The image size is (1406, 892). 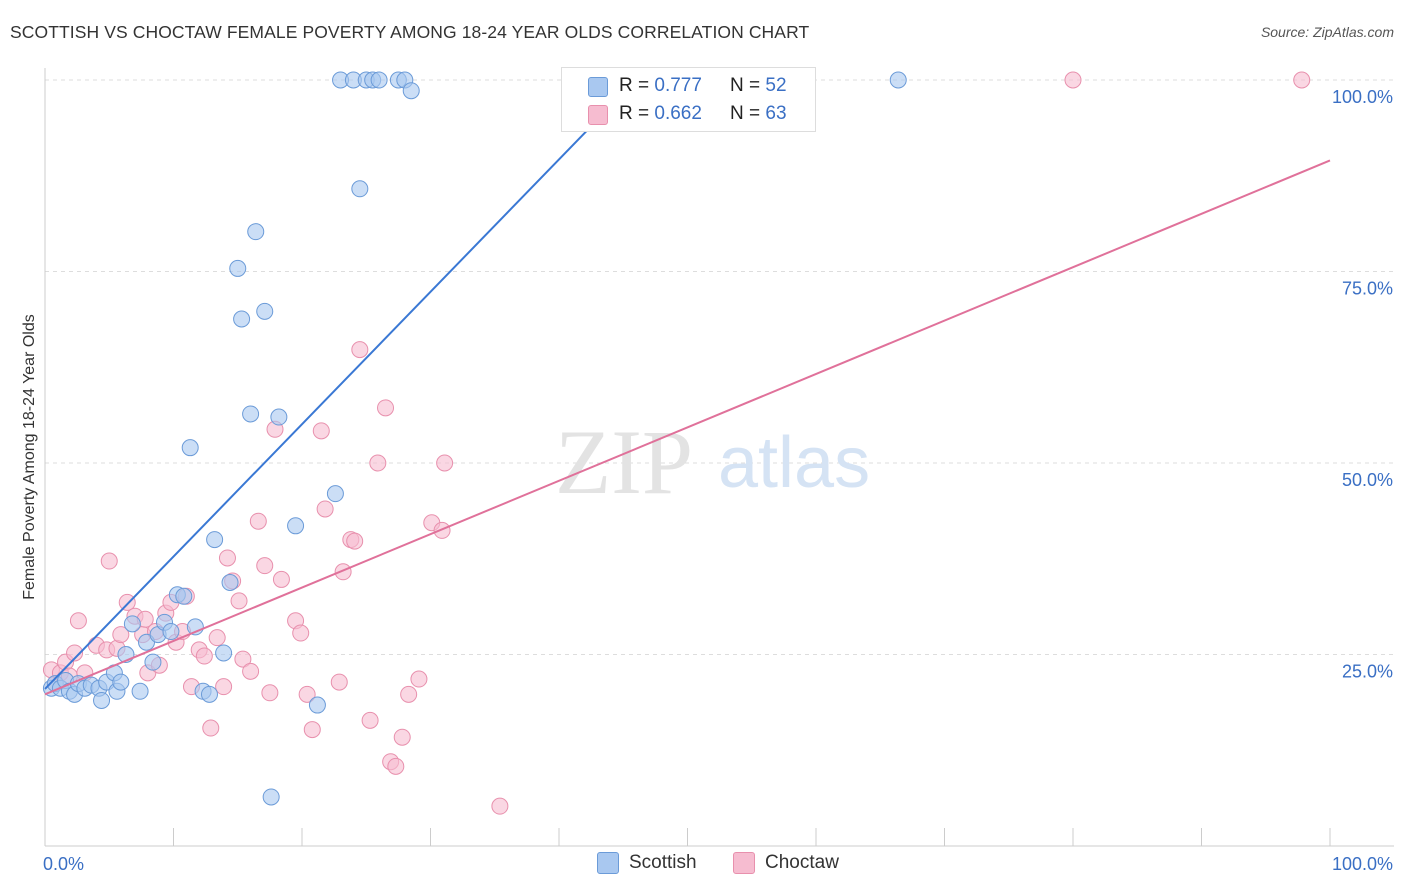 What do you see at coordinates (1367, 672) in the screenshot?
I see `y-tick-label: 25.0%` at bounding box center [1367, 672].